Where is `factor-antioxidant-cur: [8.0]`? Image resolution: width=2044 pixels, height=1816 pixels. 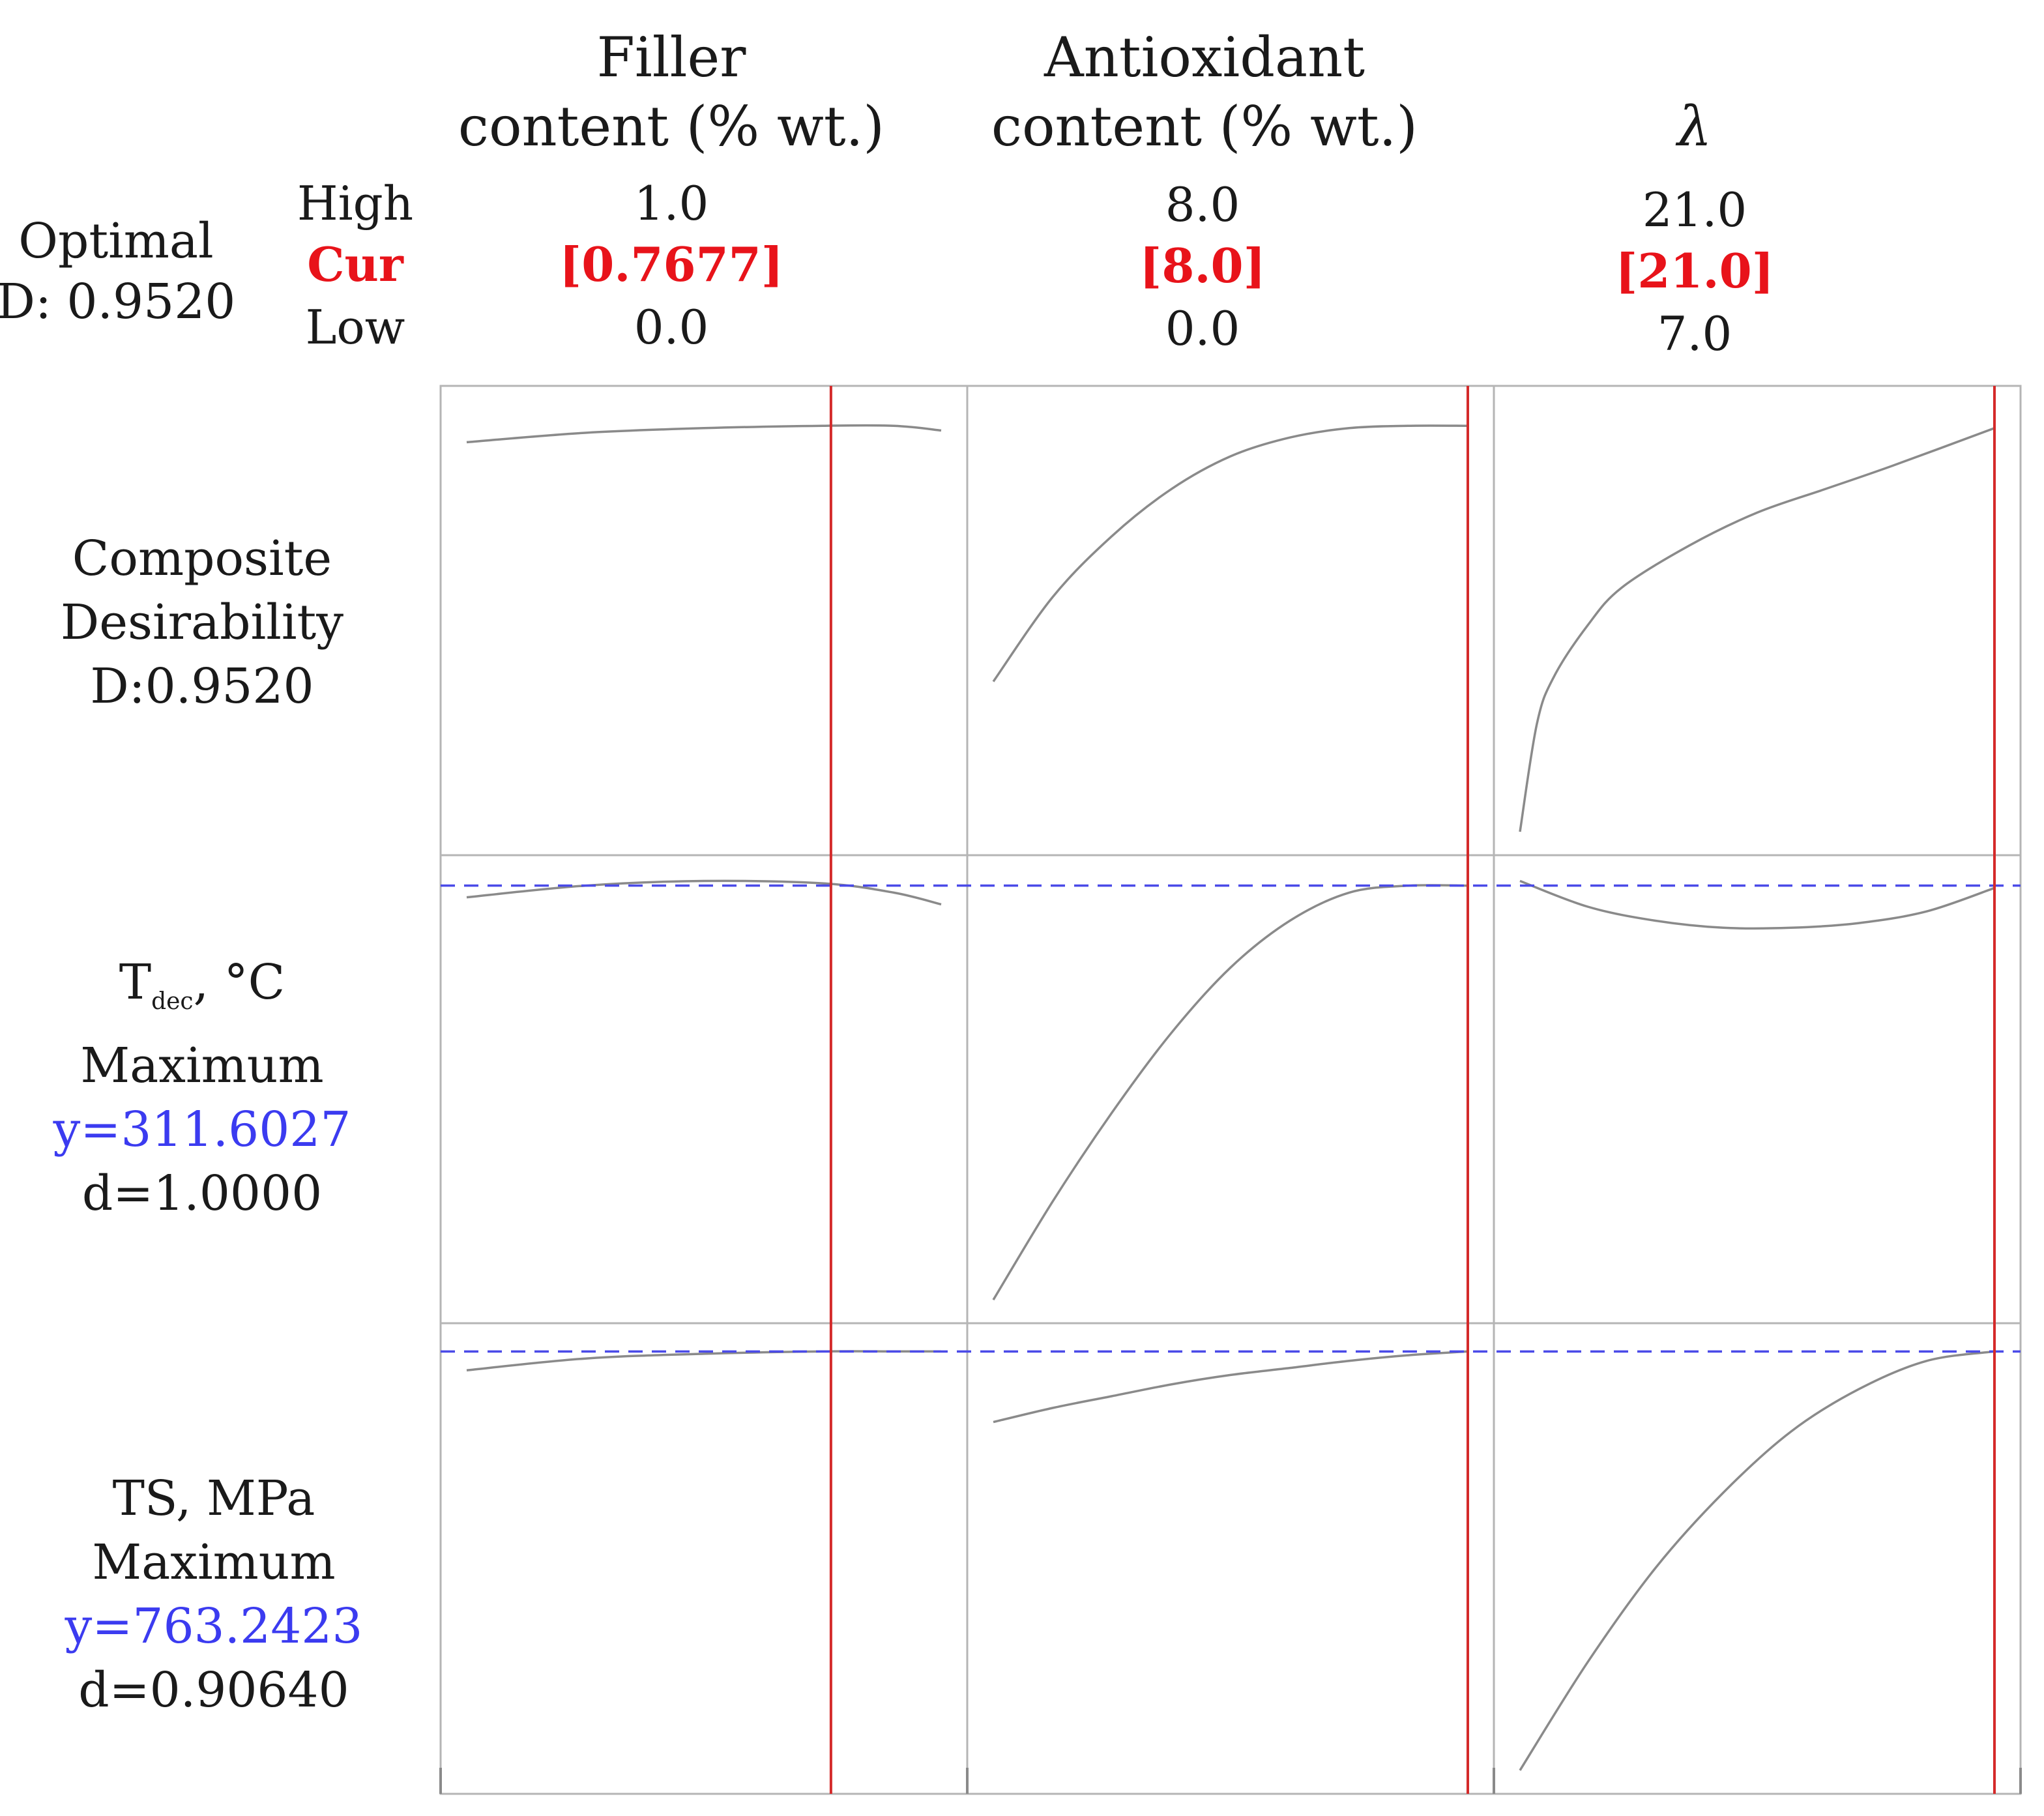
factor-antioxidant-cur: [8.0] is located at coordinates (1202, 265).